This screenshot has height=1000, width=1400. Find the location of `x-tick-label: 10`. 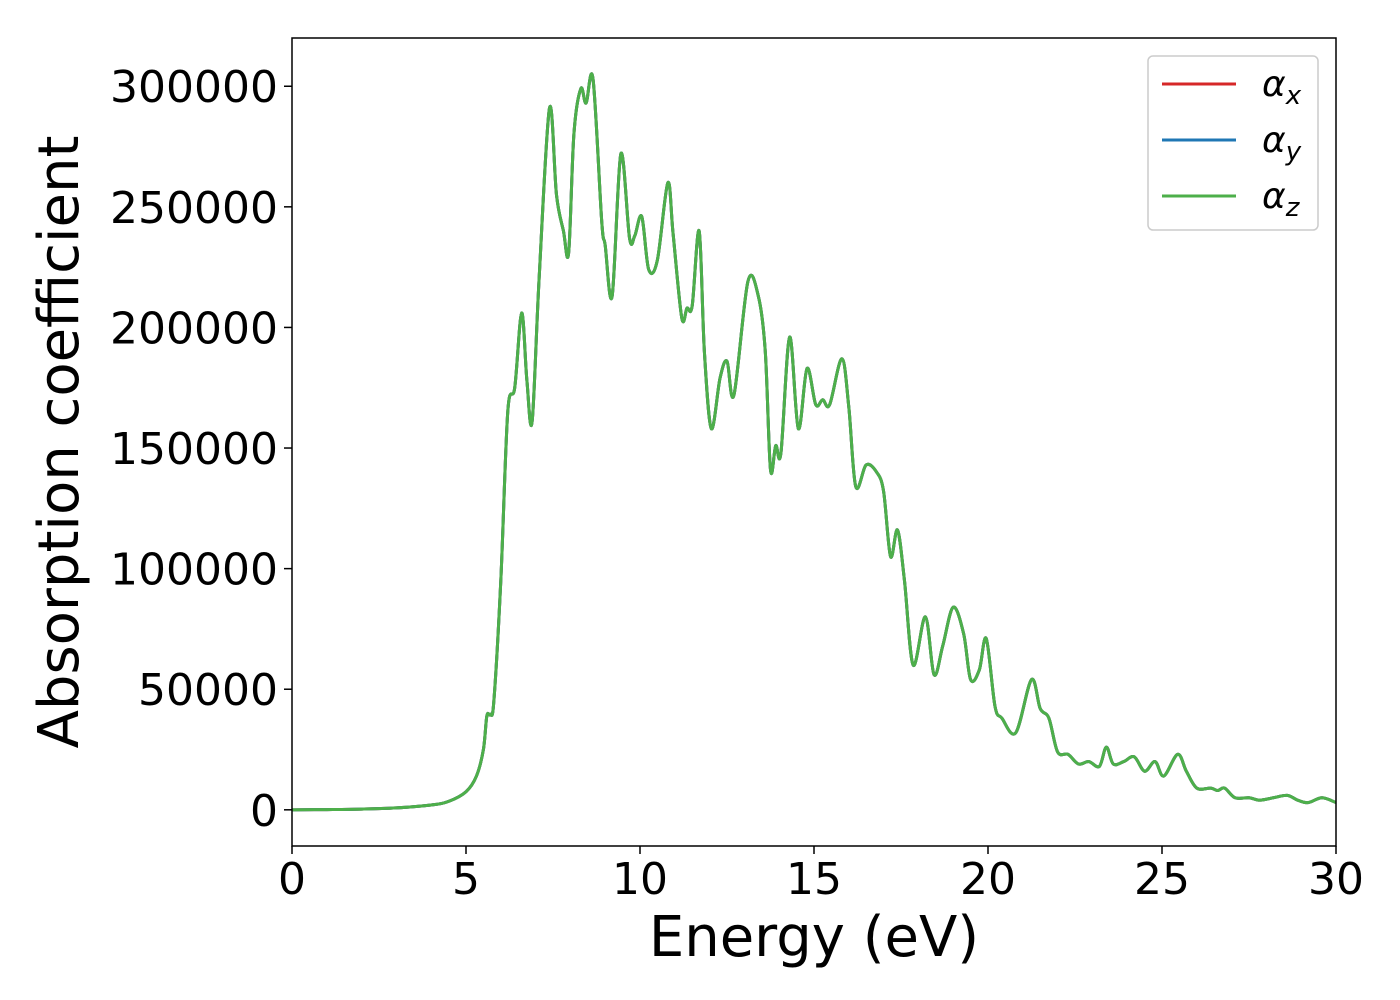

x-tick-label: 10 is located at coordinates (640, 879).